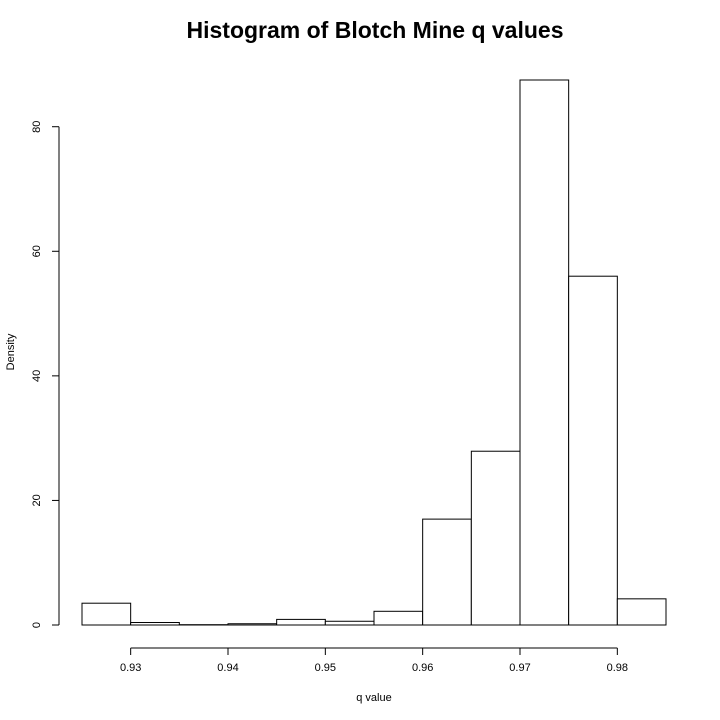 The height and width of the screenshot is (720, 720). I want to click on y-tick-label: 80, so click(37, 127).